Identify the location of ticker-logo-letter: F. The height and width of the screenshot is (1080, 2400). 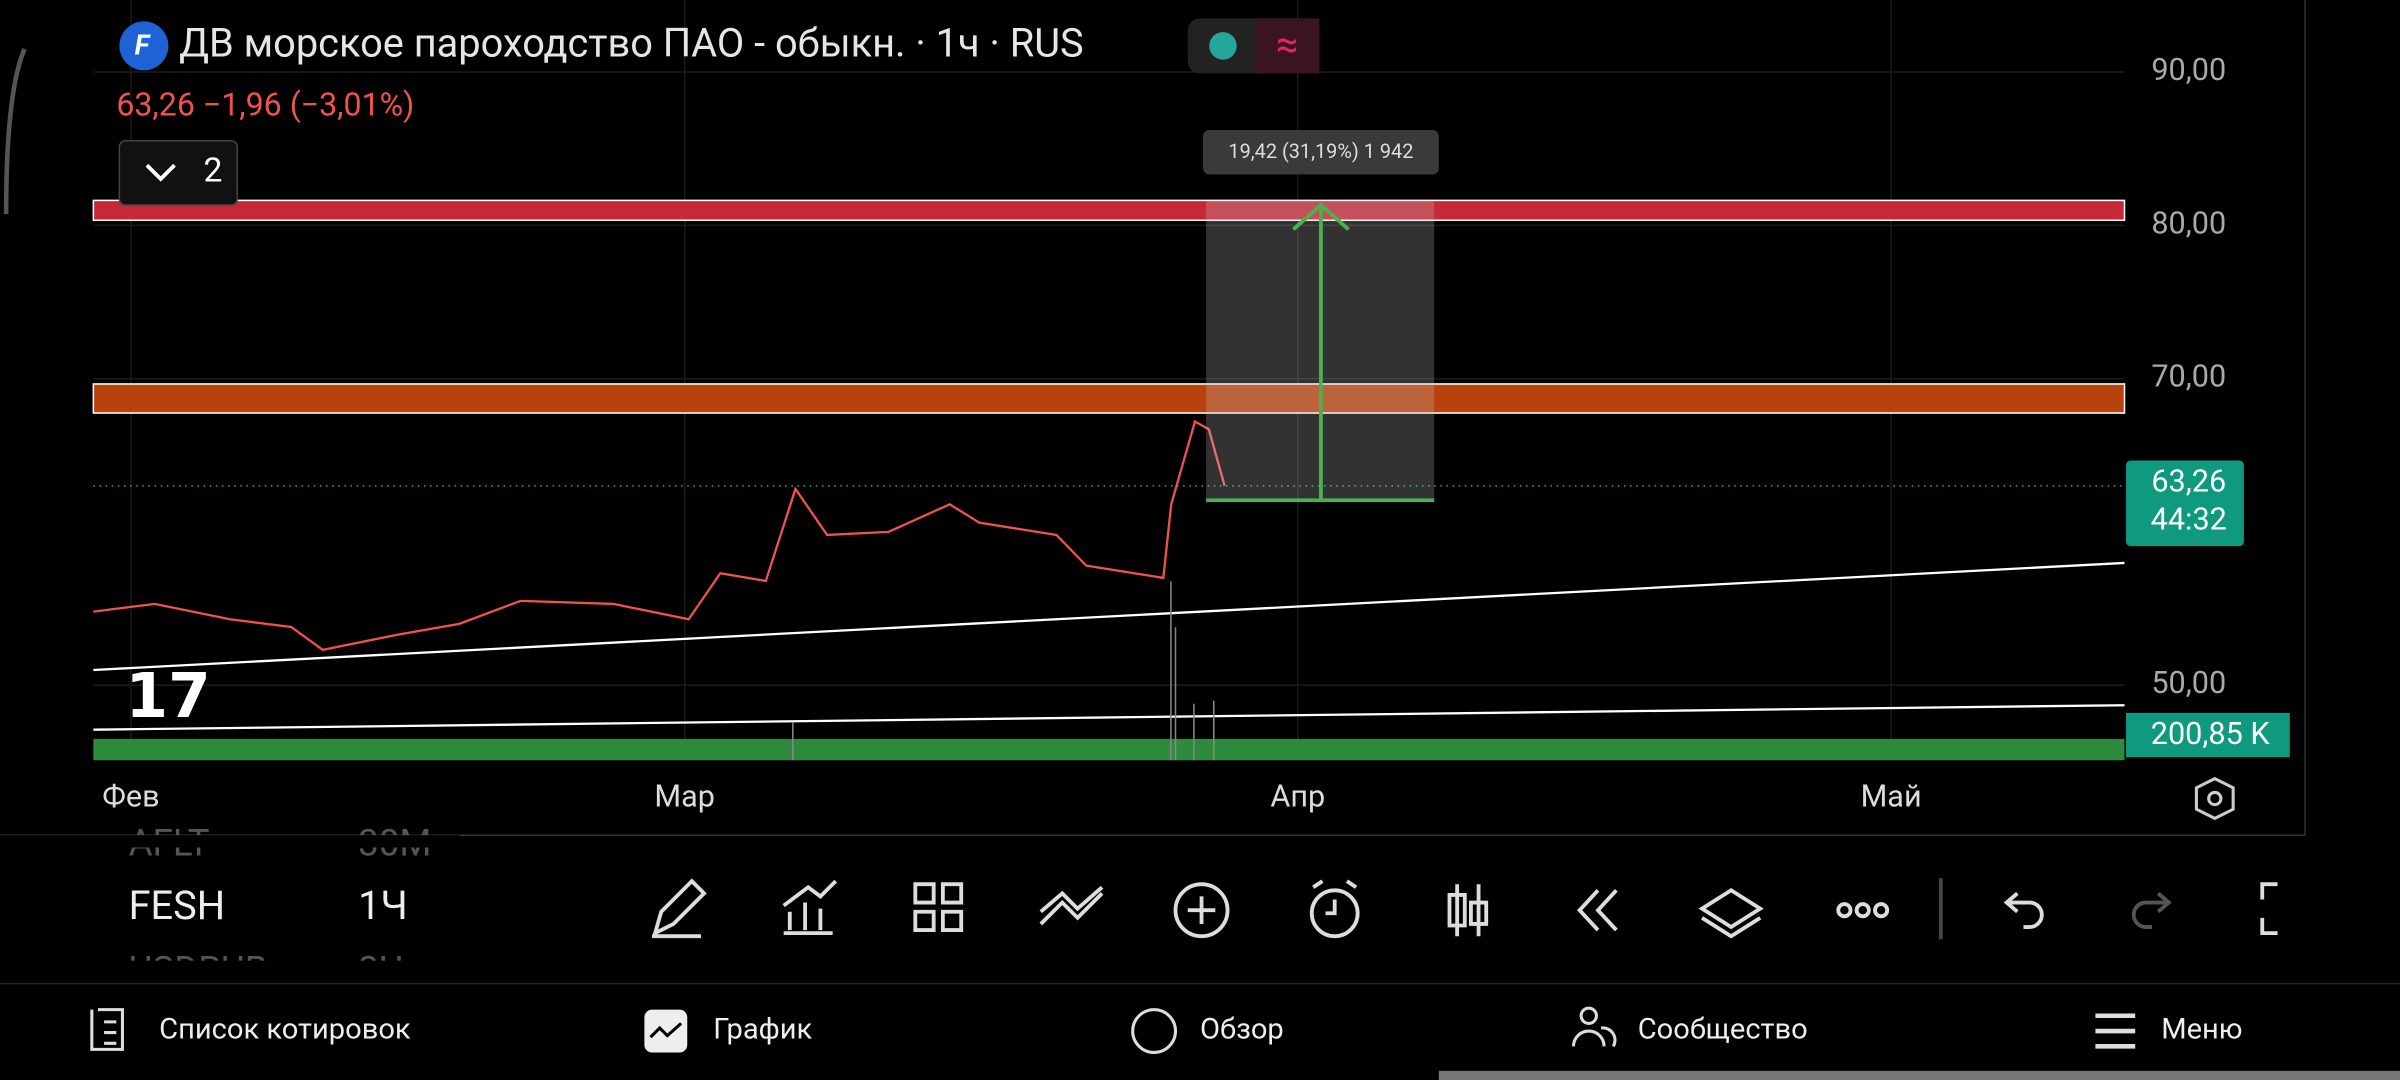
(143, 45).